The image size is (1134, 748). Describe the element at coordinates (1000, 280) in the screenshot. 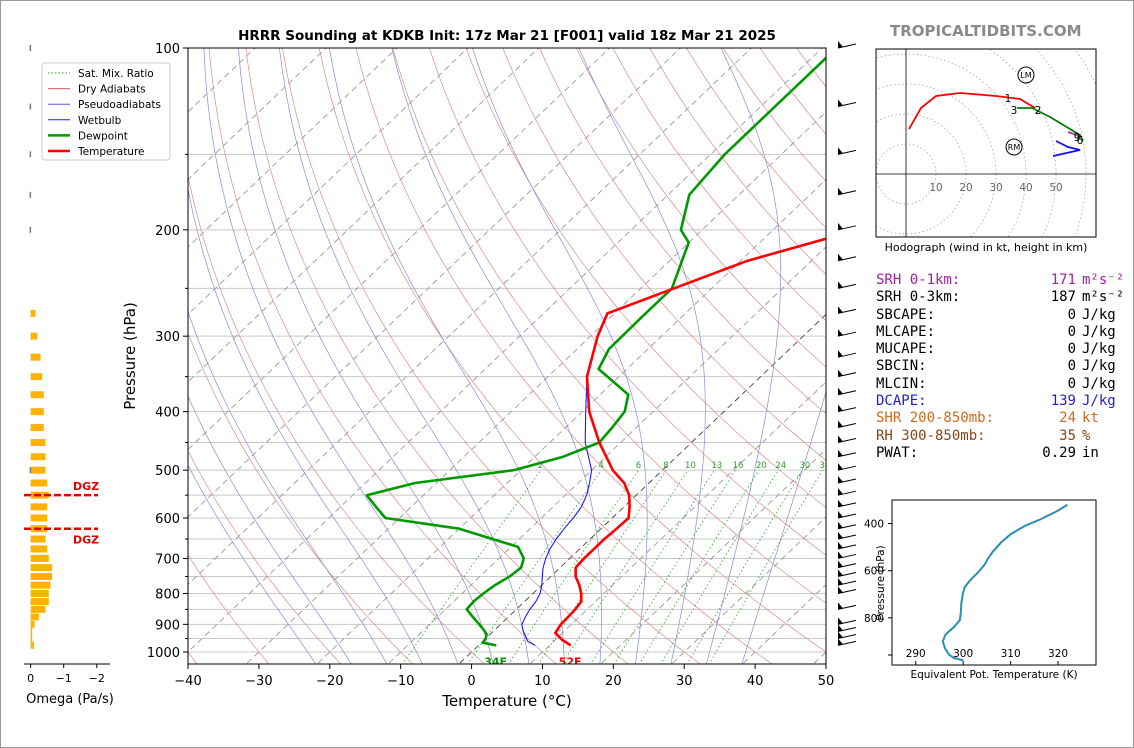

I see `param-row: SRH 0-1km: 171 m²s⁻²` at that location.